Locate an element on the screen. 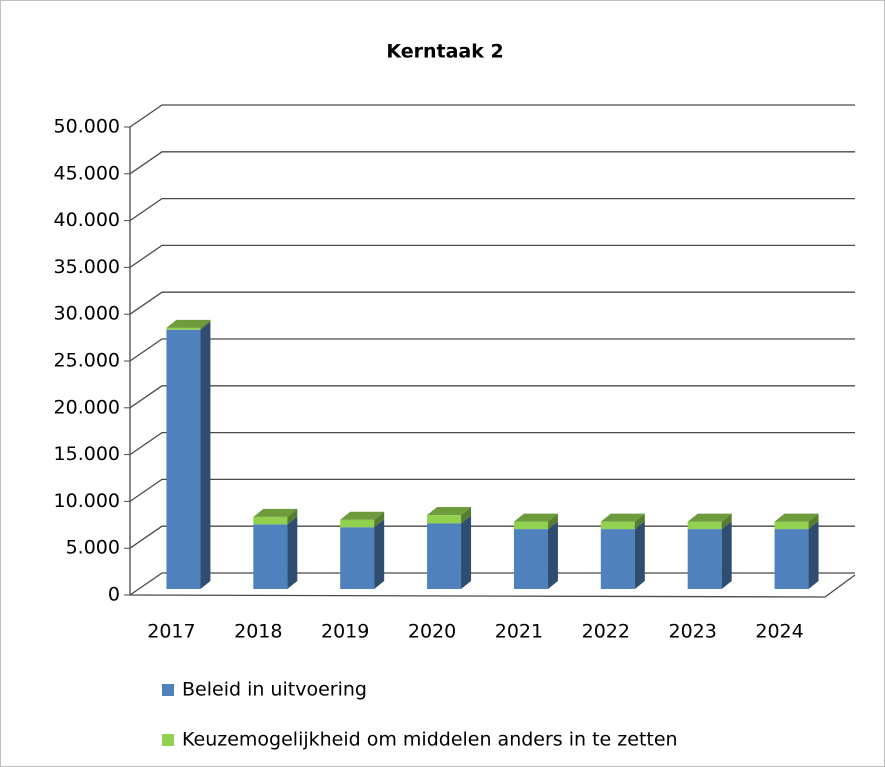  y-tick-label: 5.000 is located at coordinates (93, 548).